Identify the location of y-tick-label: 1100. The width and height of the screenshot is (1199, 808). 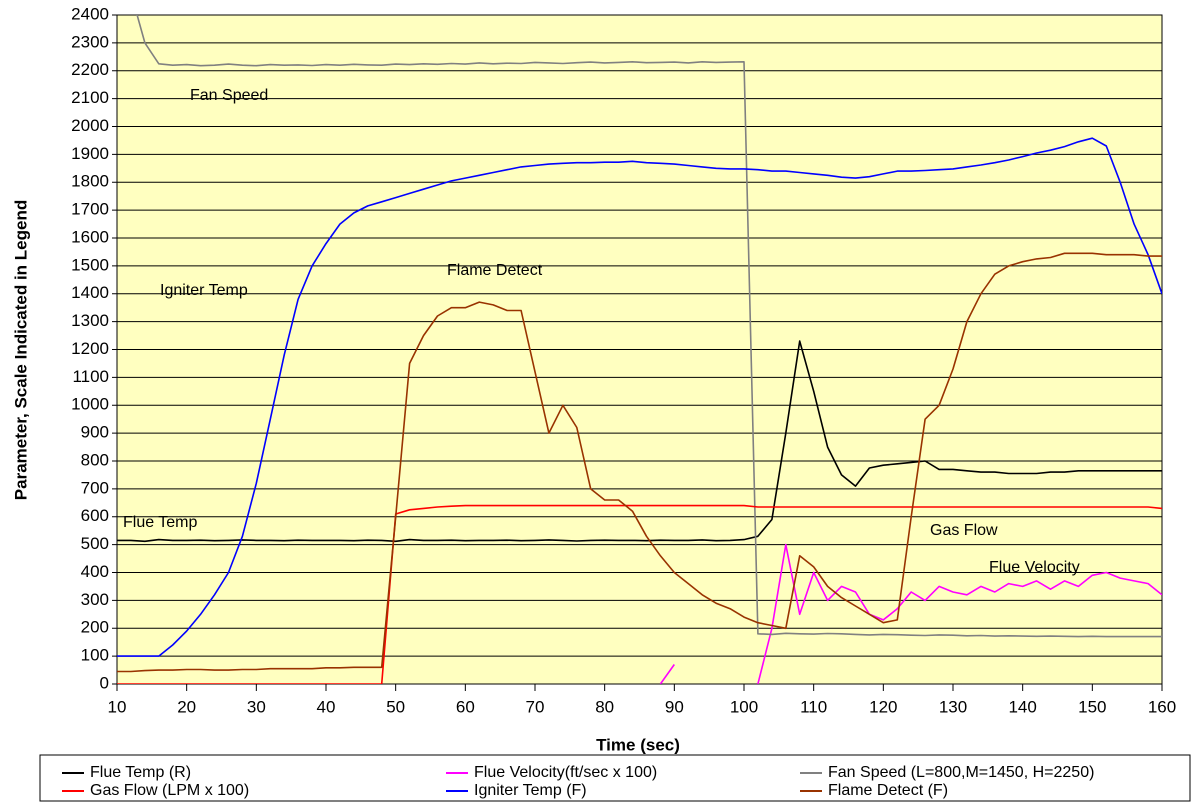
(90, 376).